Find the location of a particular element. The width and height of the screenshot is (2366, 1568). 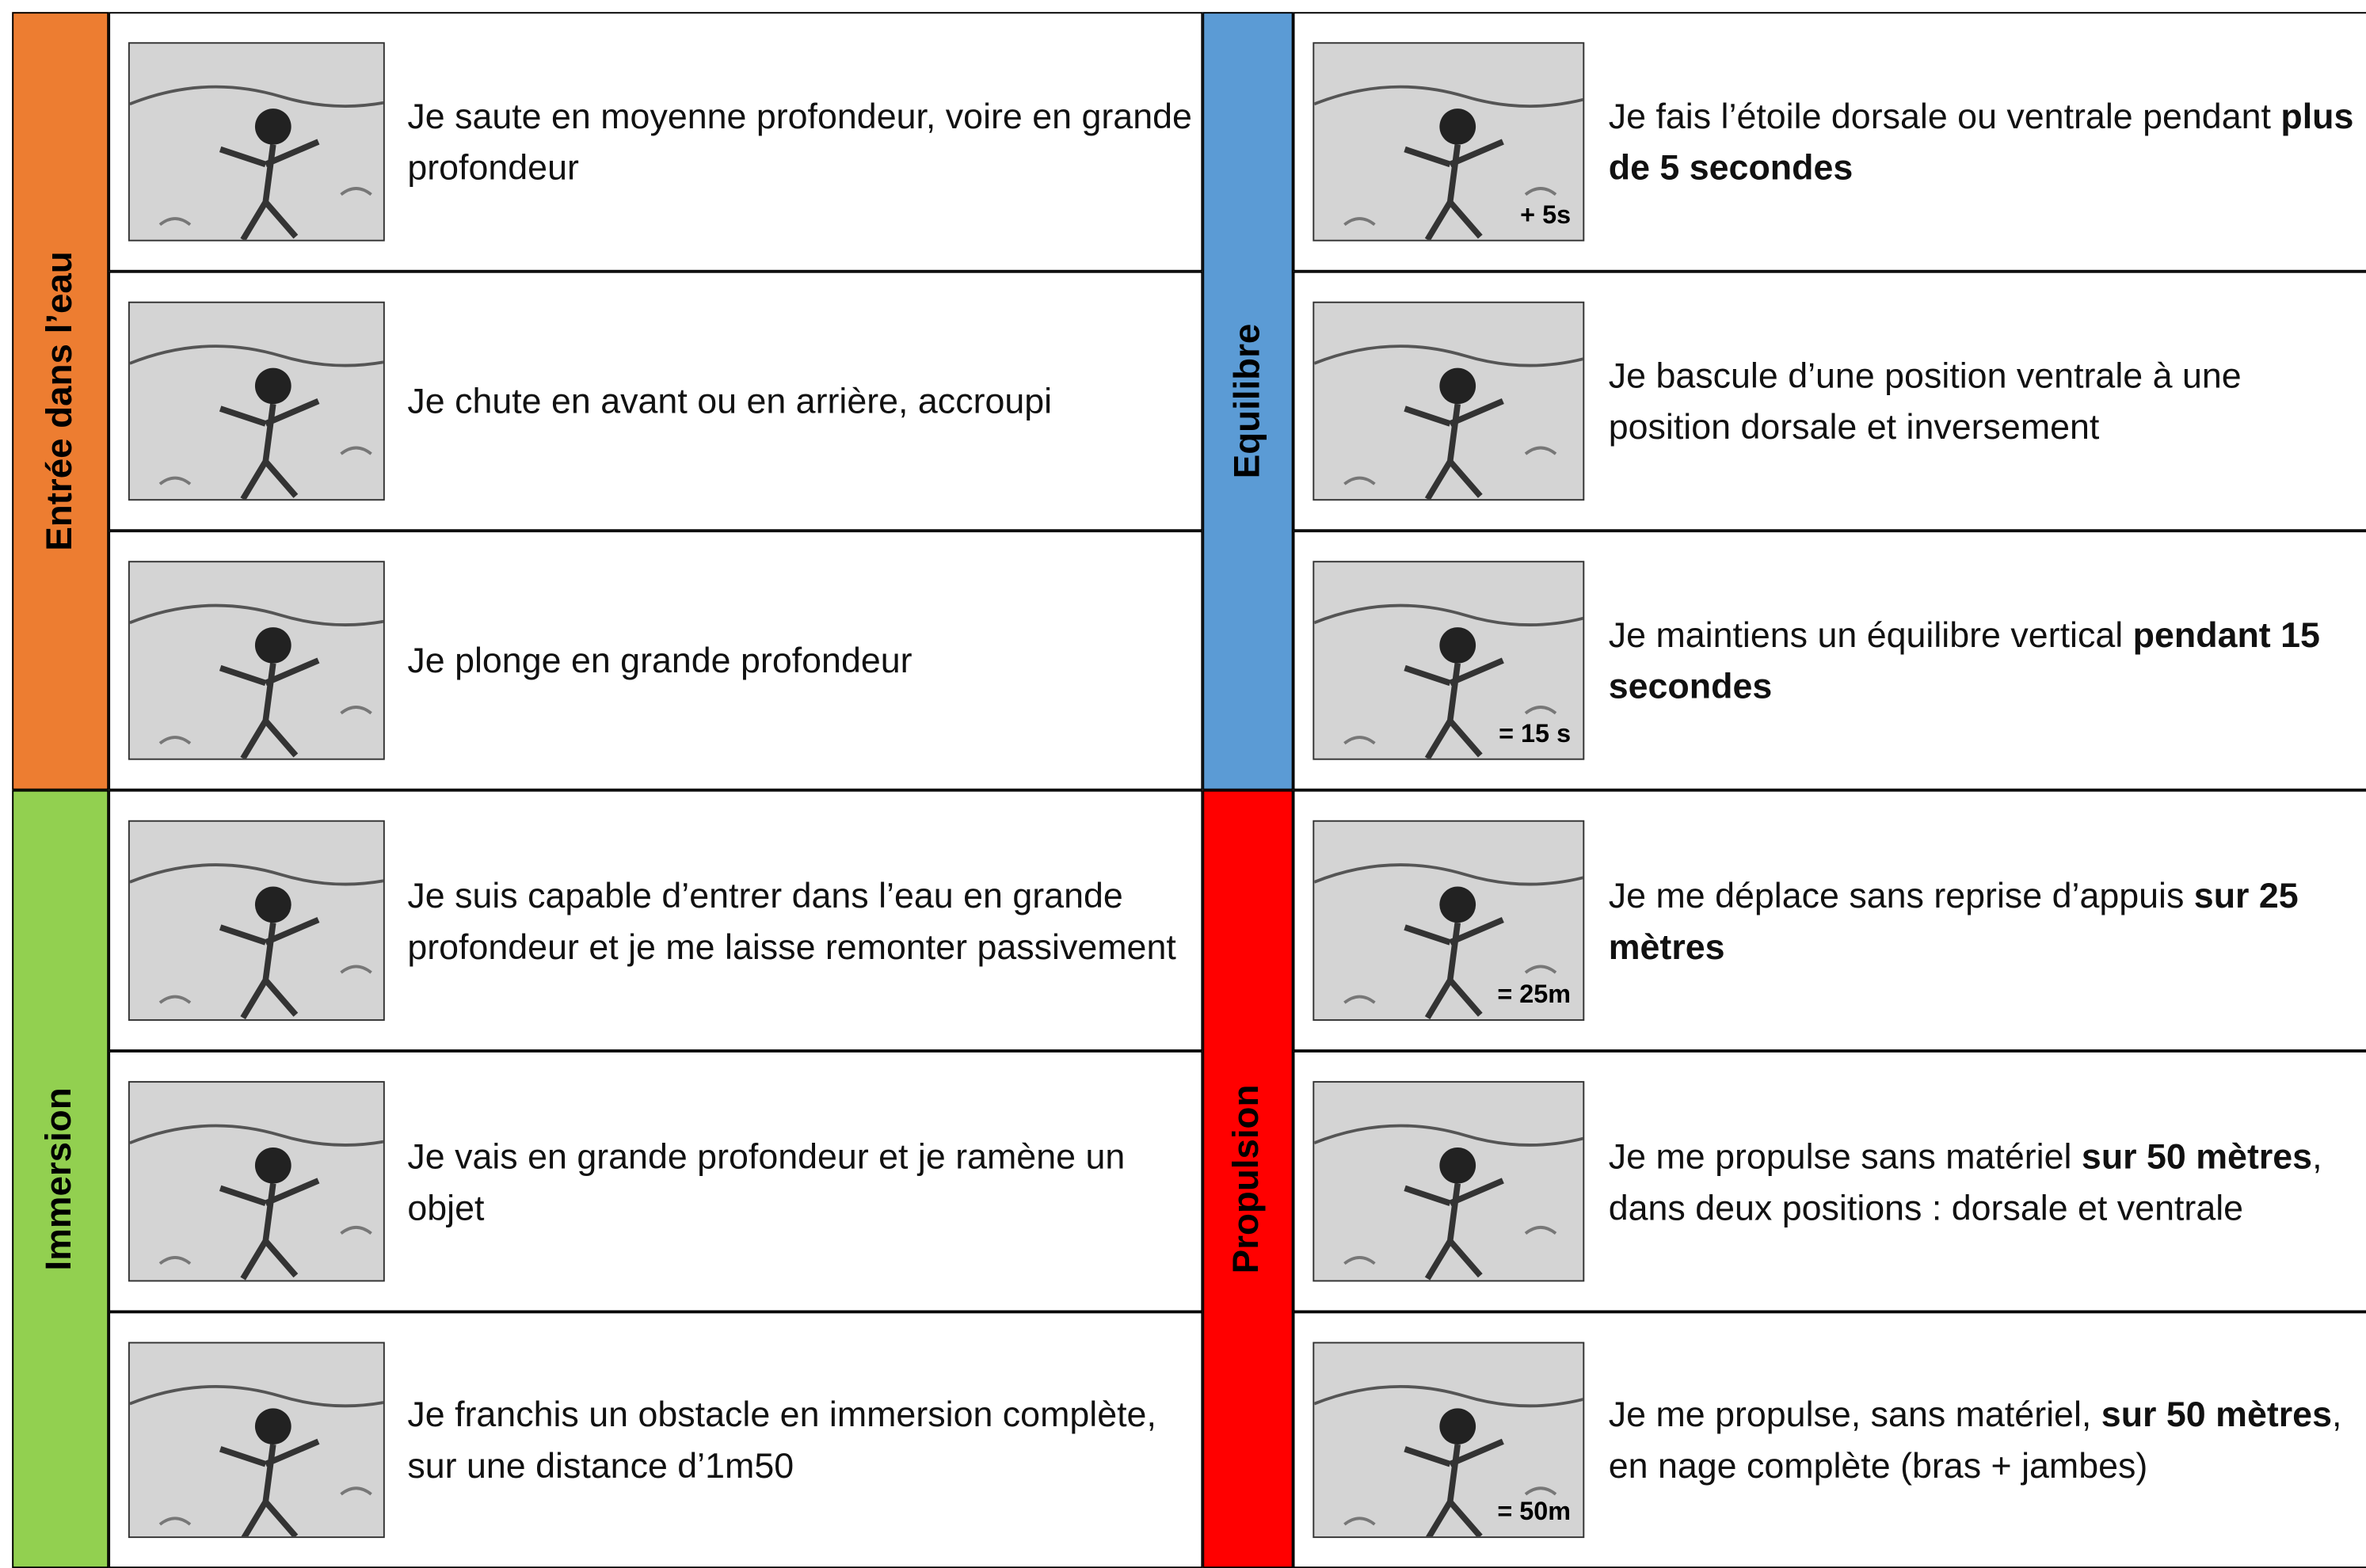

section-label: Propulsion is located at coordinates (1247, 1179).